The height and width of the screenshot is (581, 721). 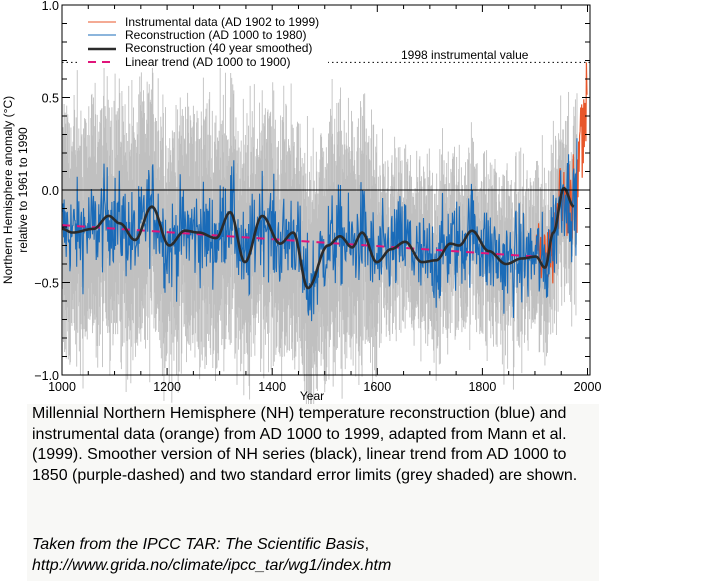 I want to click on x-tick-label: 1600, so click(x=377, y=387).